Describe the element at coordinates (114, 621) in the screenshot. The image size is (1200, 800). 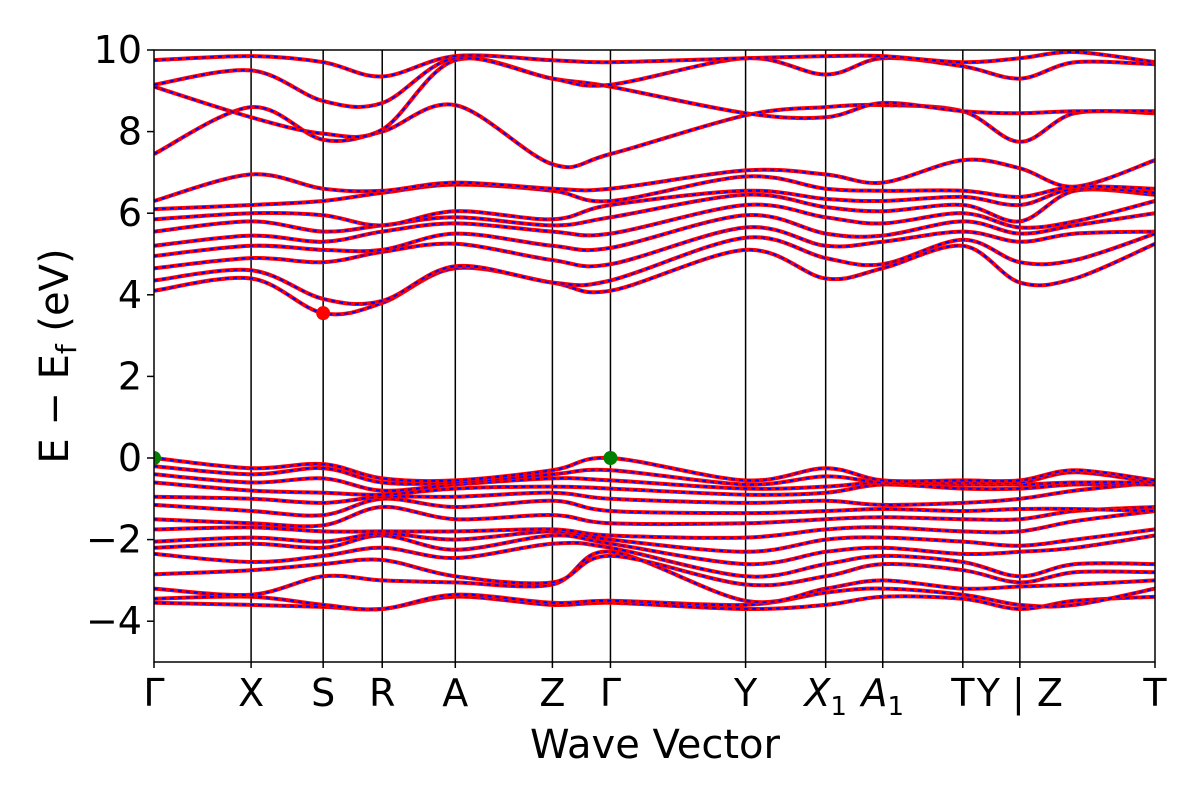
I see `y-tick-label: −4` at that location.